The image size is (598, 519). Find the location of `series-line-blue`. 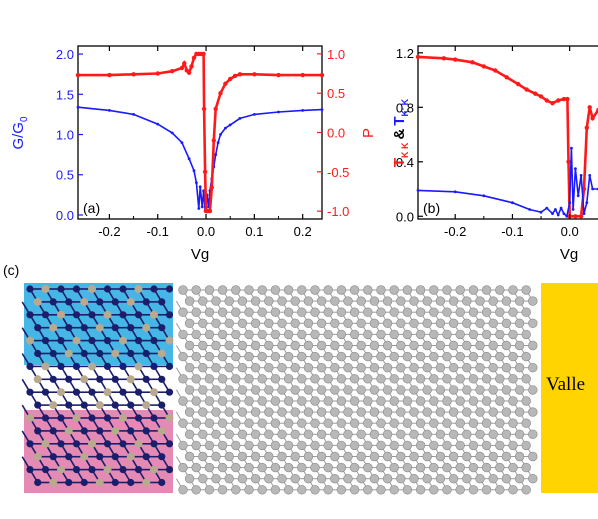

series-line-blue is located at coordinates (507, 183).